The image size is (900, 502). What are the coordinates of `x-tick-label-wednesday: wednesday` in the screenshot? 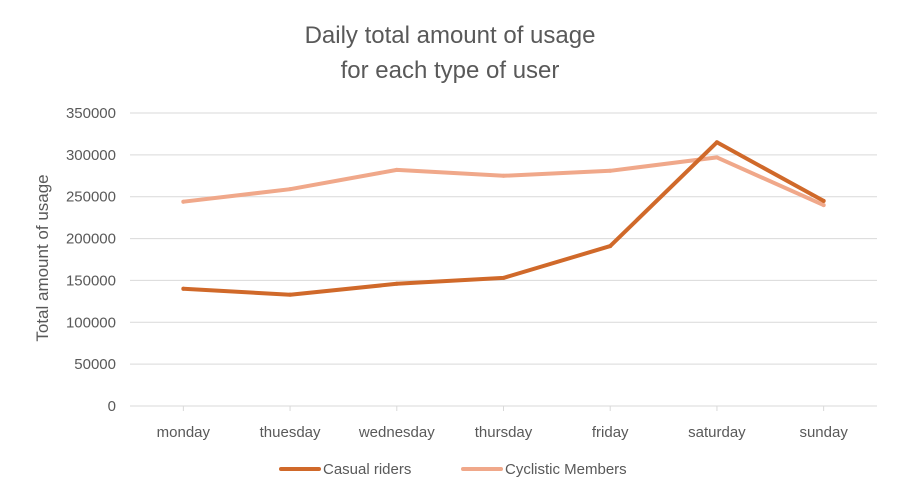 It's located at (396, 432).